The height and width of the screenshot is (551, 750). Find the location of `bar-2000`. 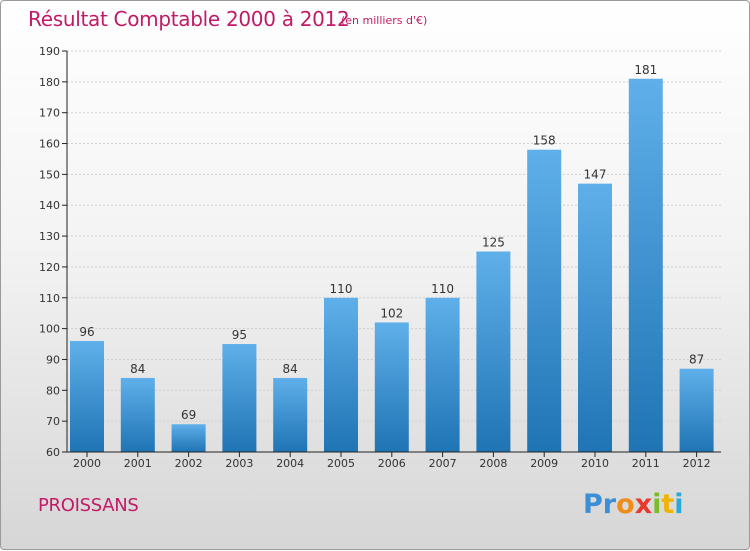

bar-2000 is located at coordinates (87, 396).